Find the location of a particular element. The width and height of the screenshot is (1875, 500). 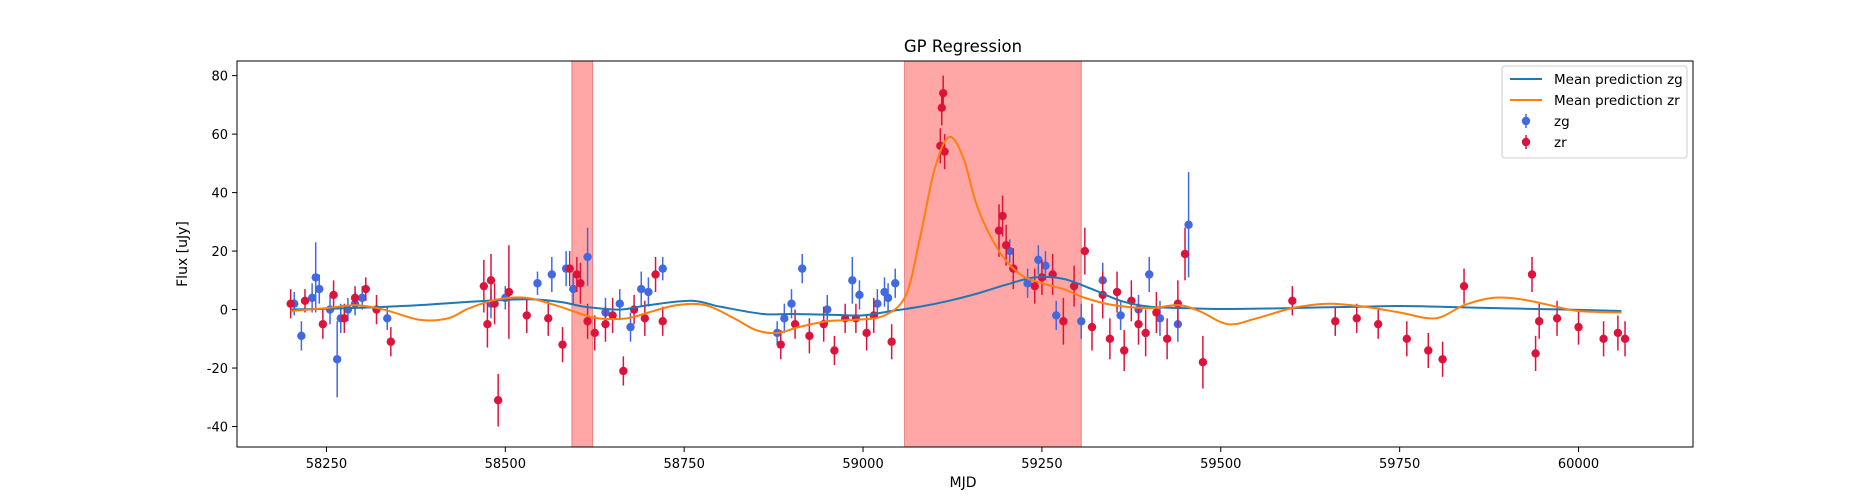

x-tick-label: 59750 is located at coordinates (1399, 464).